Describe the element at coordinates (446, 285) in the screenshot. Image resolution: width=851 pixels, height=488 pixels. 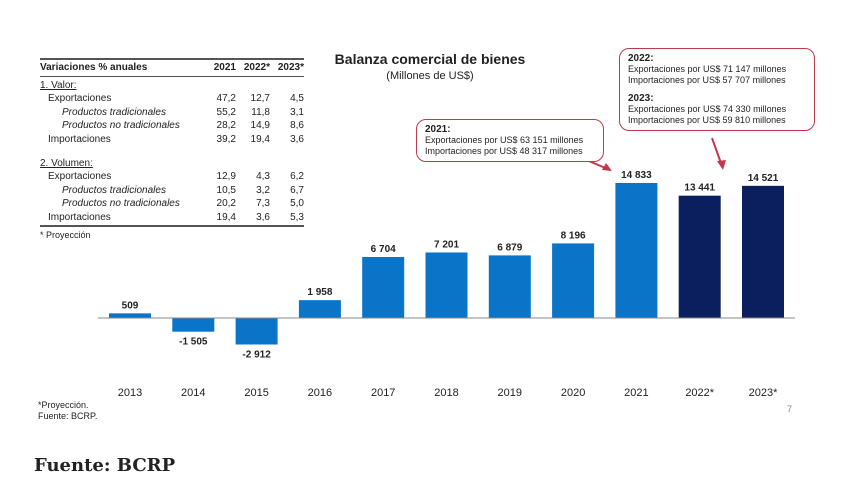
I see `bar-2018` at that location.